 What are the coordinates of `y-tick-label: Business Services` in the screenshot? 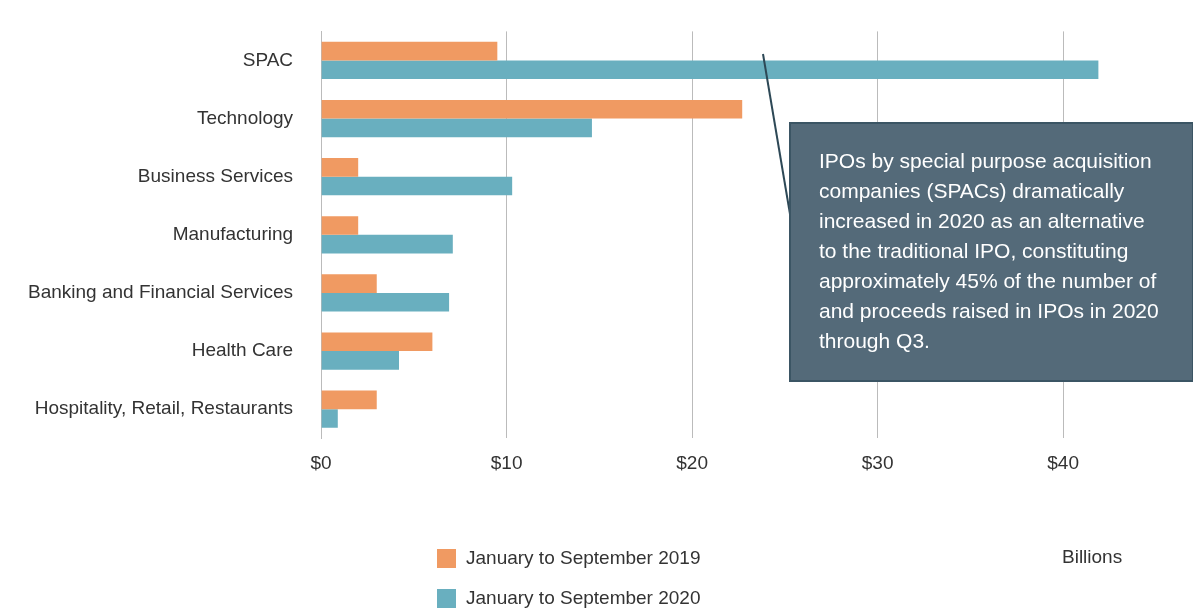 It's located at (215, 175).